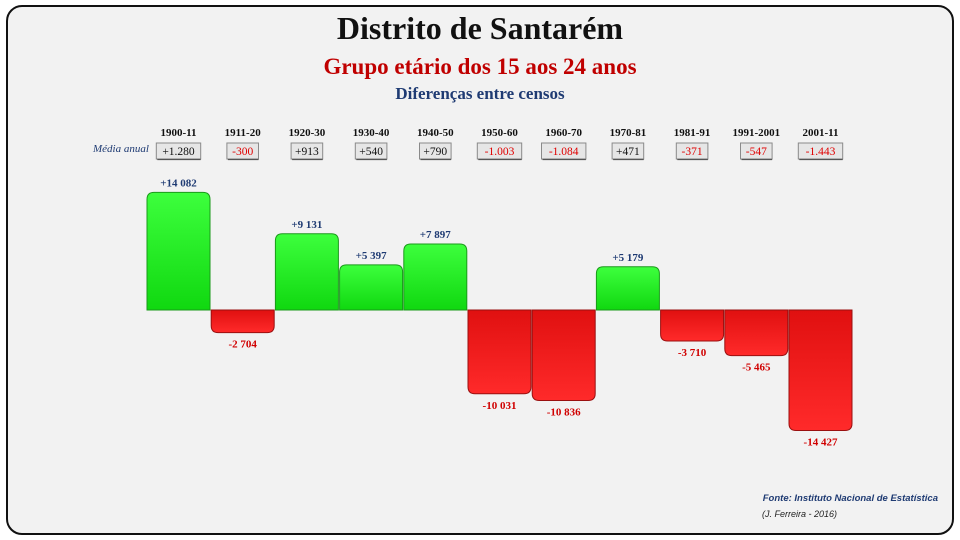 Image resolution: width=960 pixels, height=540 pixels. Describe the element at coordinates (628, 258) in the screenshot. I see `value-label: +5 179` at that location.